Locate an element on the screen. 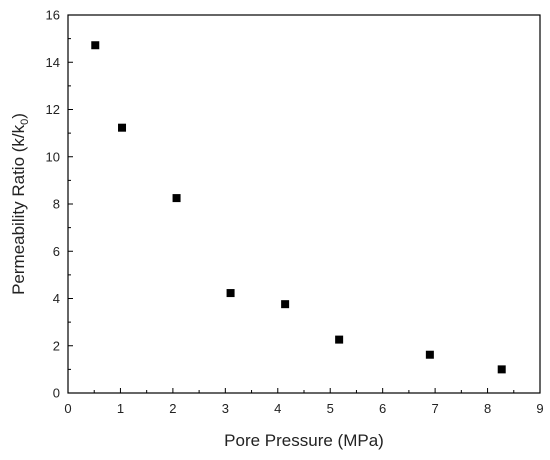 The image size is (550, 460). x-axis-title: Pore Pressure (MPa) is located at coordinates (304, 440).